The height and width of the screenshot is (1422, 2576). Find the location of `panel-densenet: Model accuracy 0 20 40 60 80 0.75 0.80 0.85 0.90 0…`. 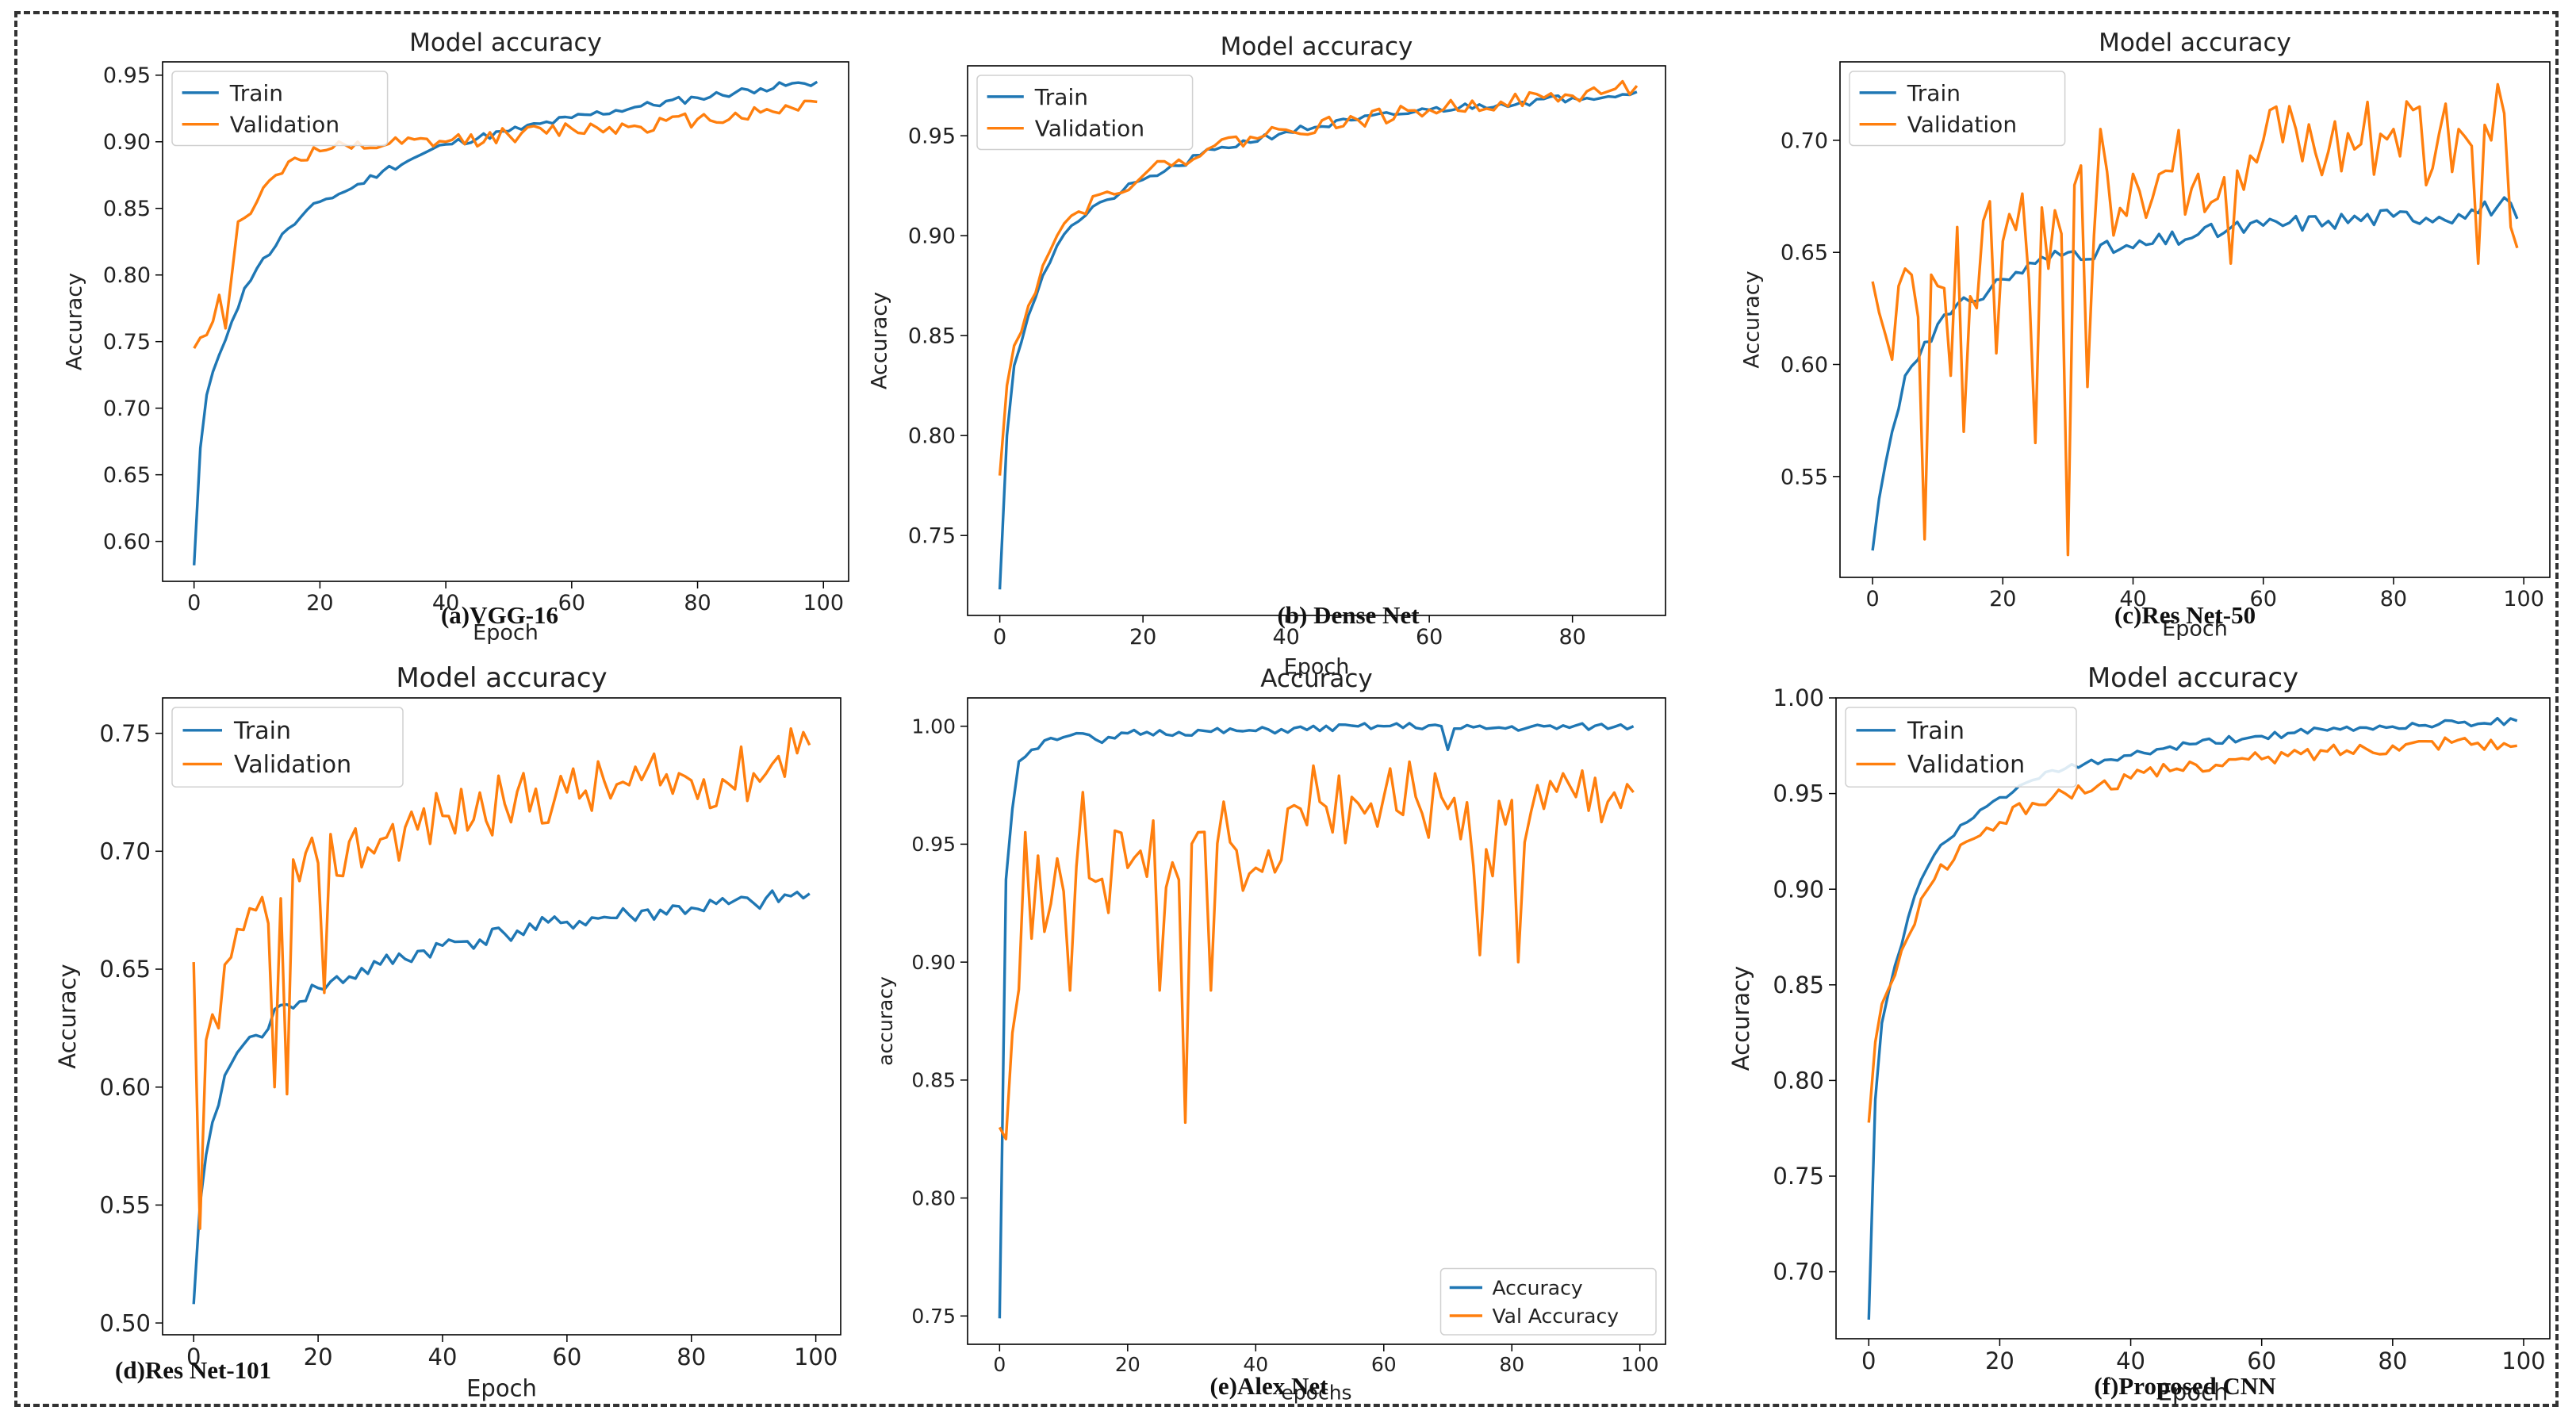

panel-densenet: Model accuracy 0 20 40 60 80 0.75 0.80 0.85 0.90 0… is located at coordinates (1271, 350).